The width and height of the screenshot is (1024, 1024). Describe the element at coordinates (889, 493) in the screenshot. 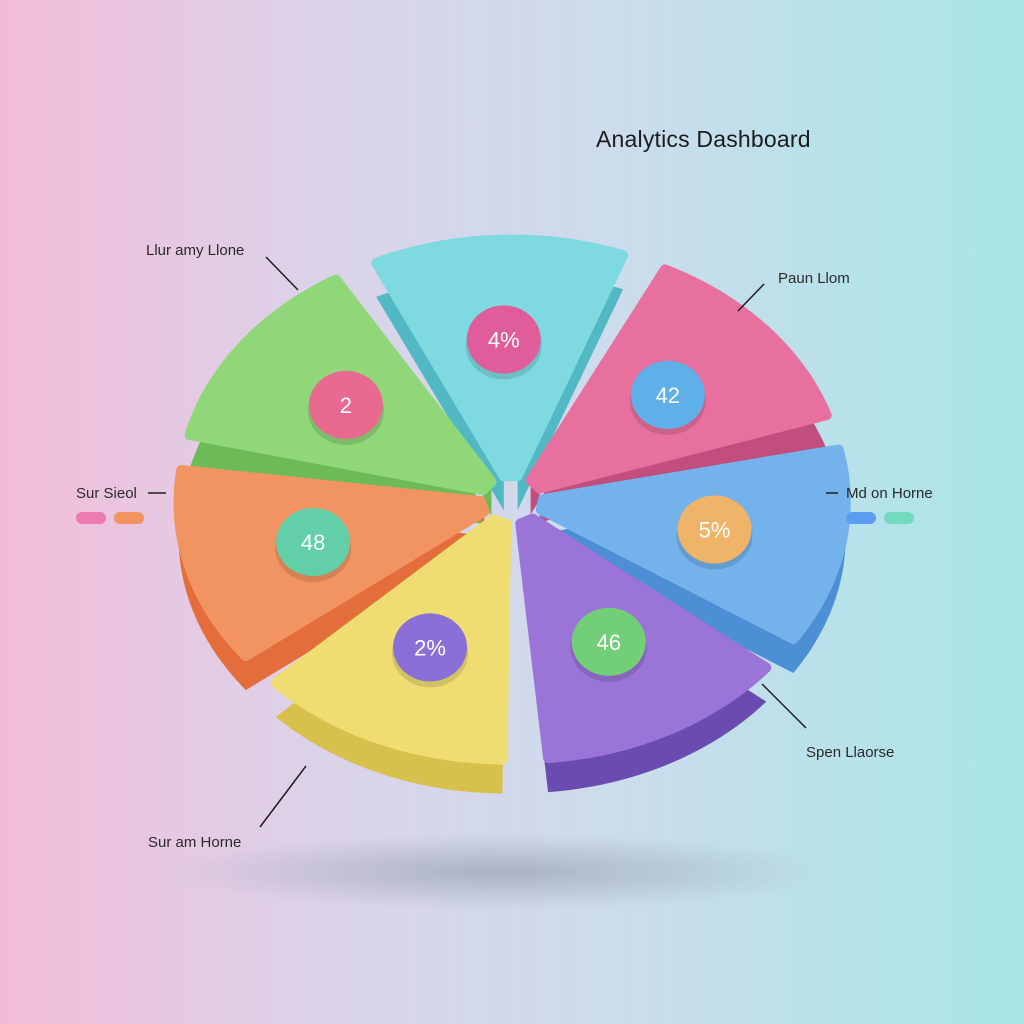

I see `label-mid-right: Md on Horne` at that location.